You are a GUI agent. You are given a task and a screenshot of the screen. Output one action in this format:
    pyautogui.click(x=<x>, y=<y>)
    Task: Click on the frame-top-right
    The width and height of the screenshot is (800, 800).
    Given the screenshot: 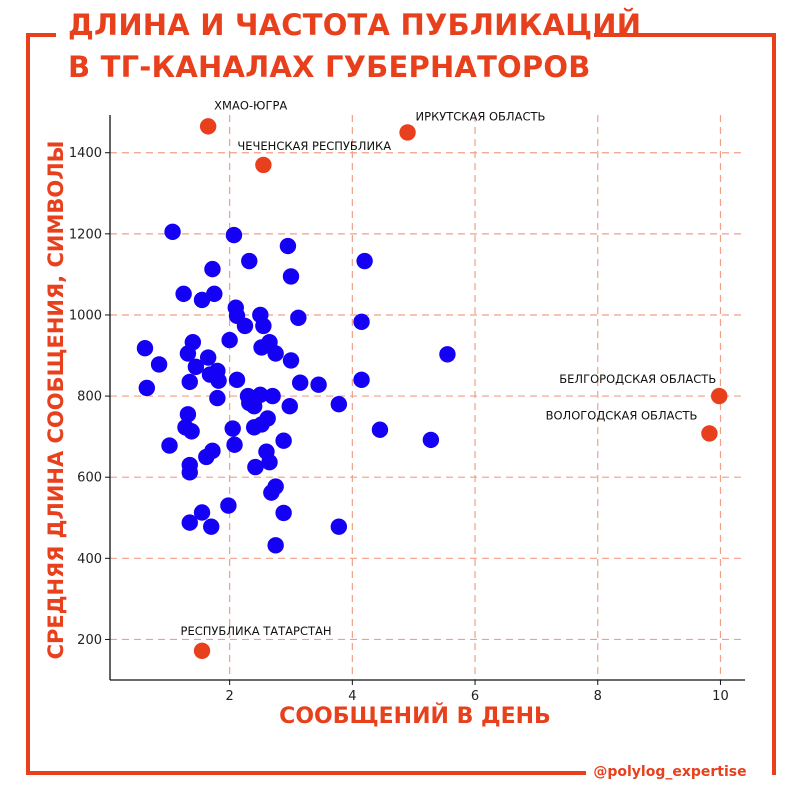 What is the action you would take?
    pyautogui.click(x=683, y=35)
    